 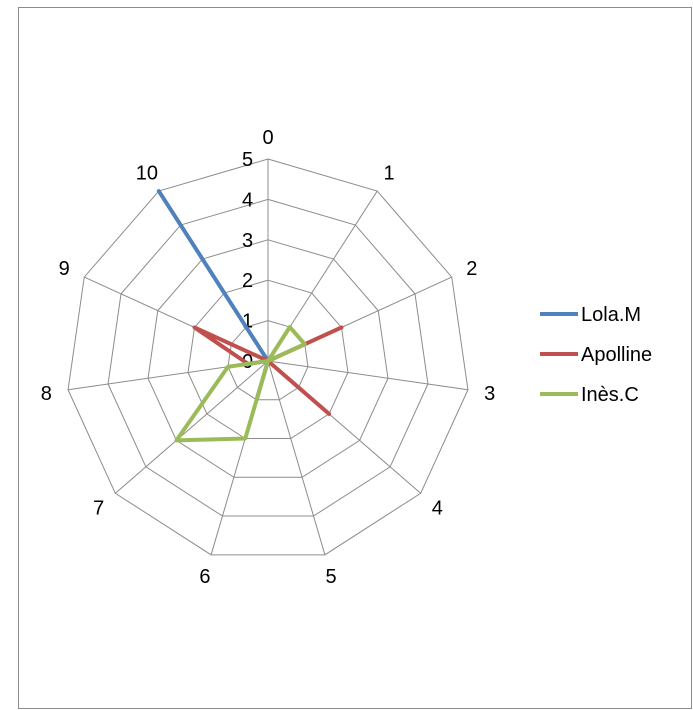 What do you see at coordinates (616, 355) in the screenshot?
I see `legend-label: Apolline` at bounding box center [616, 355].